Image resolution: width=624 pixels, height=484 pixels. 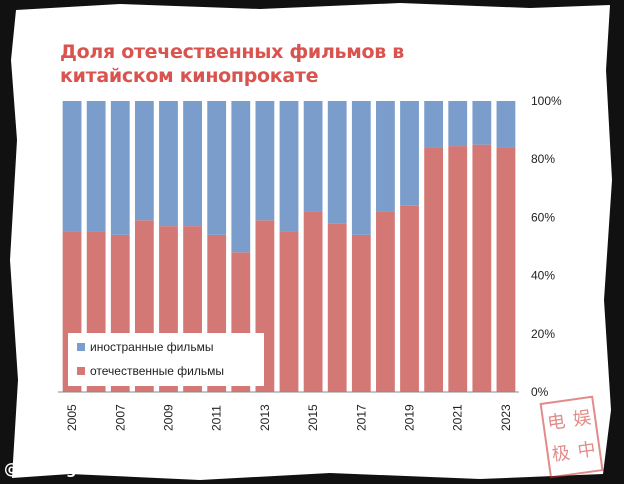 I want to click on bar-domestic-2018, so click(x=385, y=301).